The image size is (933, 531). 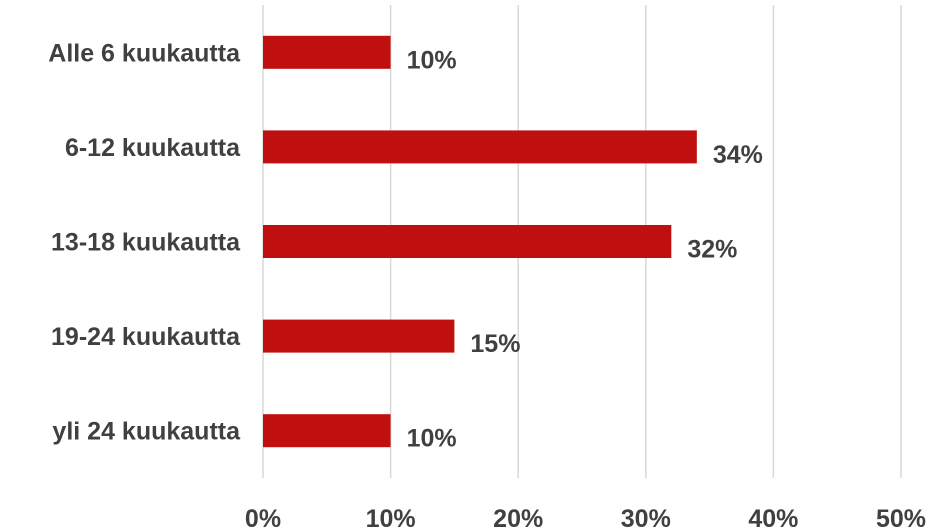 What do you see at coordinates (153, 148) in the screenshot?
I see `category-label-1: 6-12 kuukautta` at bounding box center [153, 148].